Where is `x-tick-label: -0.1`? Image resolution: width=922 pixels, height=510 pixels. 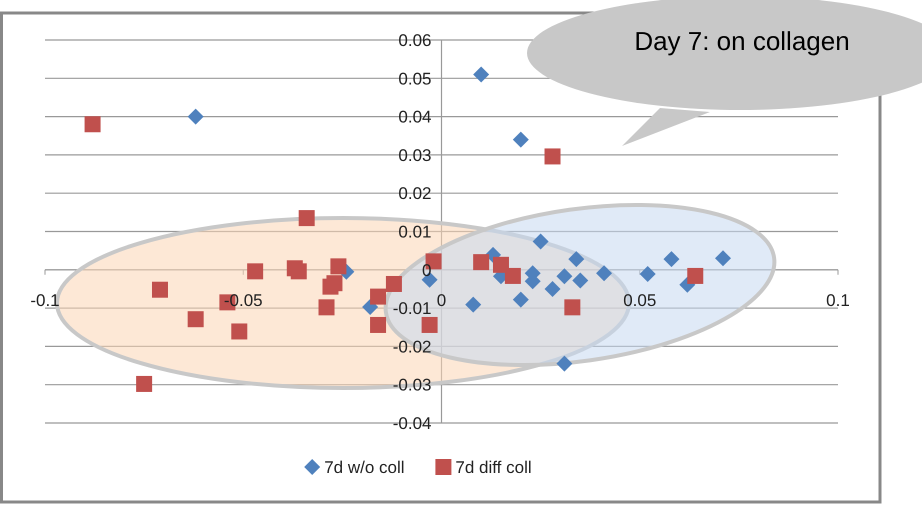
x-tick-label: -0.1 is located at coordinates (45, 300).